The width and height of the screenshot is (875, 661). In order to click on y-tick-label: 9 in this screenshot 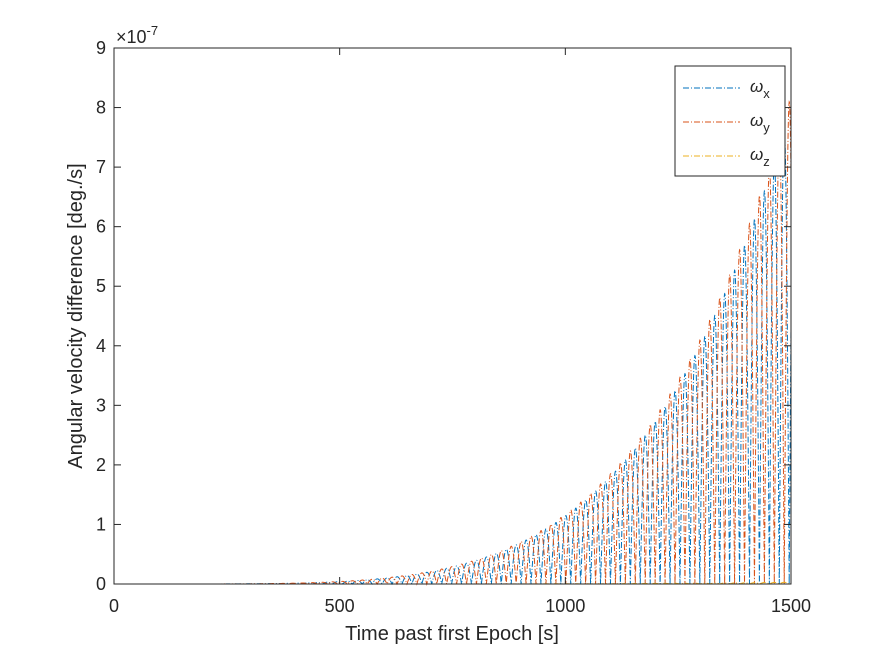, I will do `click(101, 48)`.